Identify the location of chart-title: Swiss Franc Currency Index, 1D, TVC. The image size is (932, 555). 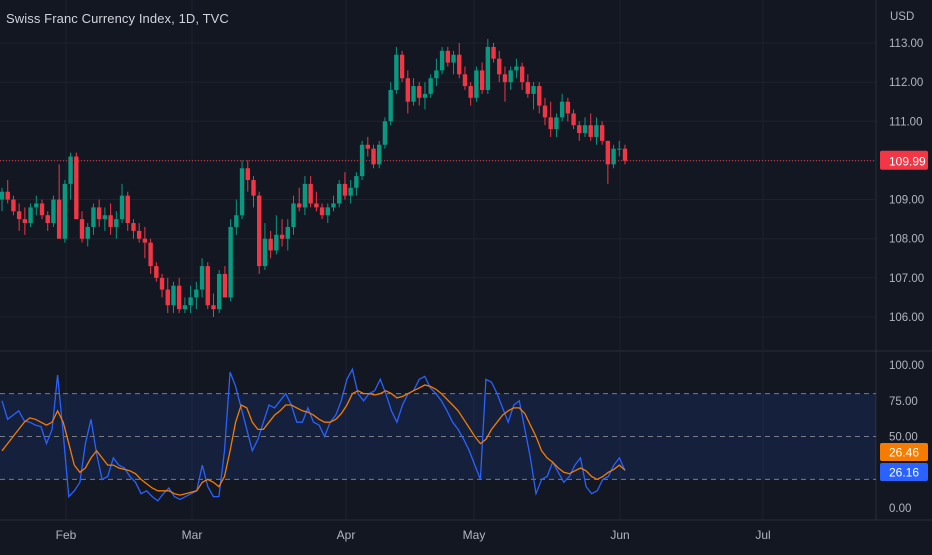
(117, 18).